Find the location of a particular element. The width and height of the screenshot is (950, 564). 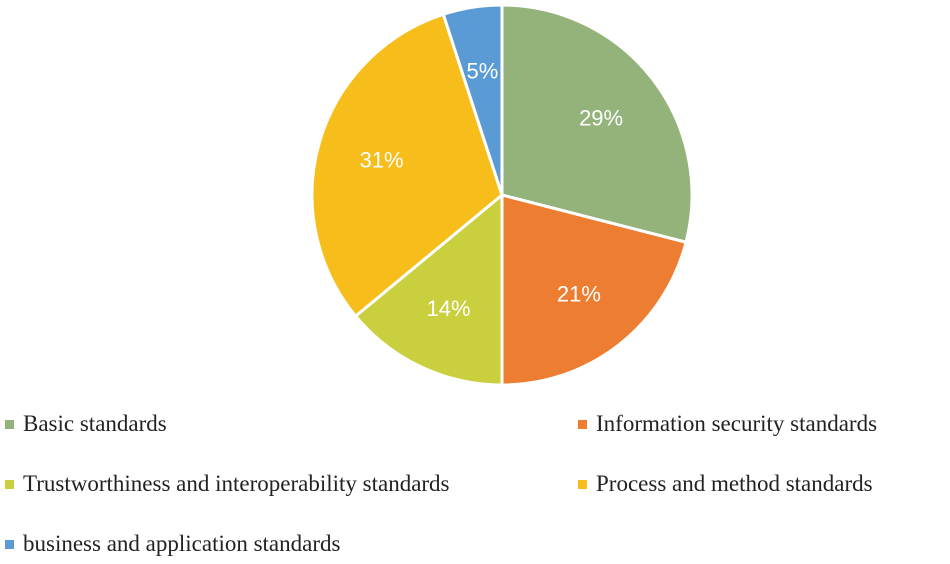

legend-label: business and application standards is located at coordinates (182, 543).